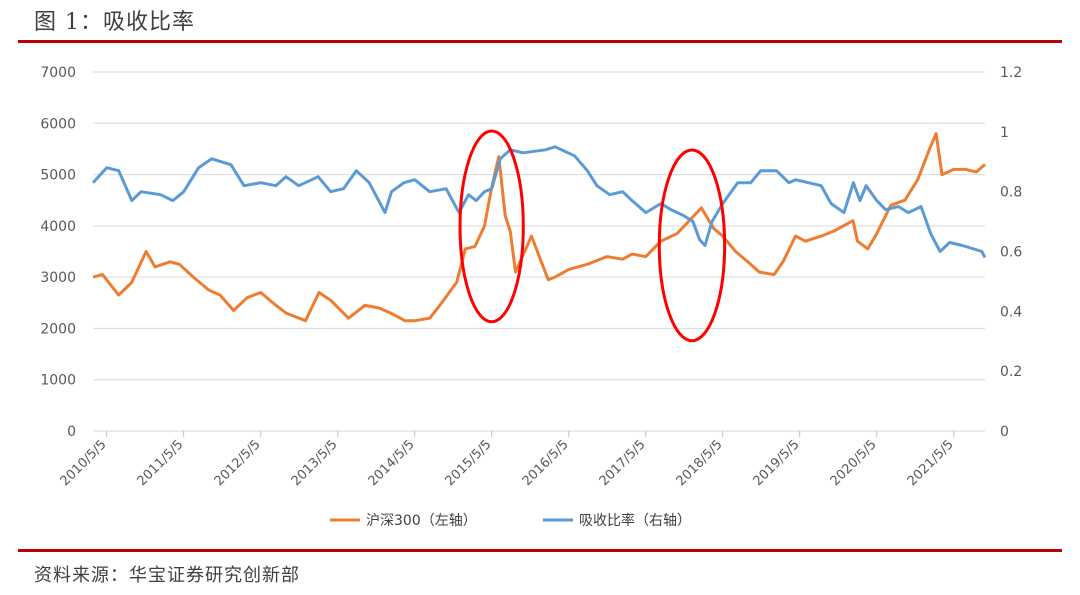 Image resolution: width=1080 pixels, height=595 pixels. I want to click on left-tick-label: 7000, so click(58, 73).